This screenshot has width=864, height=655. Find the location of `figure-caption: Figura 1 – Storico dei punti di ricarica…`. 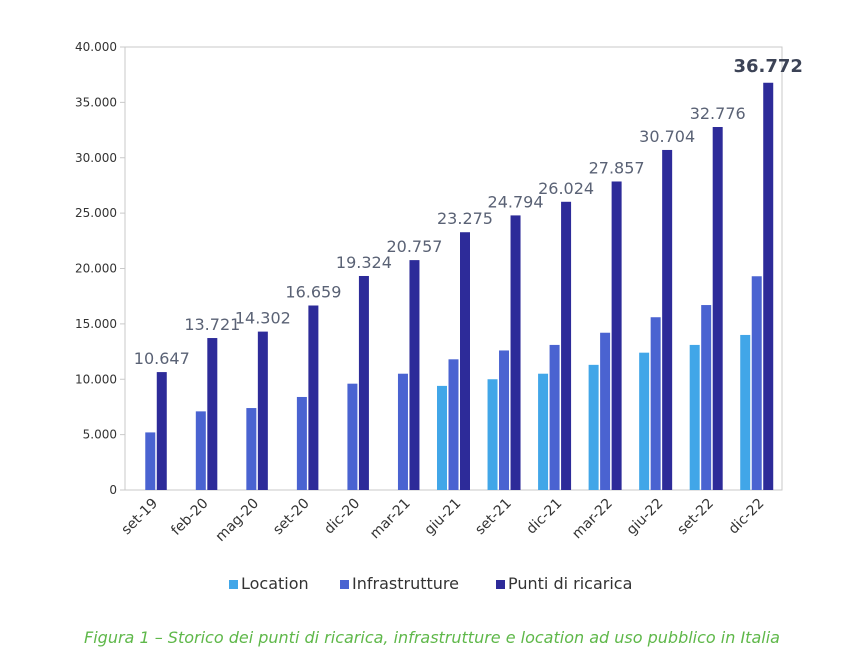

figure-caption: Figura 1 – Storico dei punti di ricarica… is located at coordinates (432, 637).